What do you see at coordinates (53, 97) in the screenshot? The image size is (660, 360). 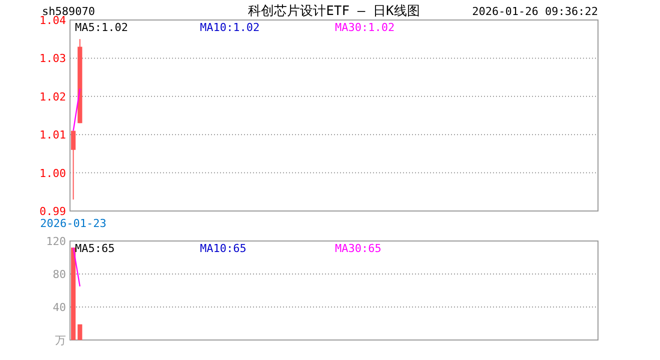 I see `y-tick-label: 1.02` at bounding box center [53, 97].